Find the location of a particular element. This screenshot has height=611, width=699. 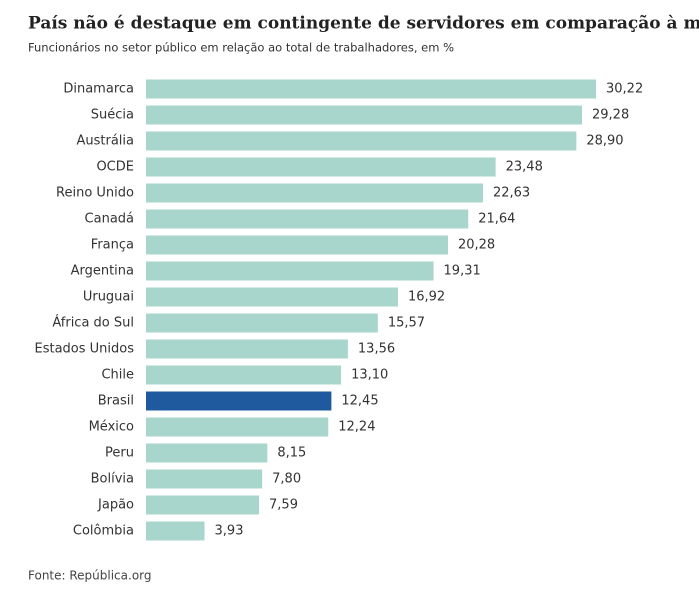

category-label: México is located at coordinates (111, 427).